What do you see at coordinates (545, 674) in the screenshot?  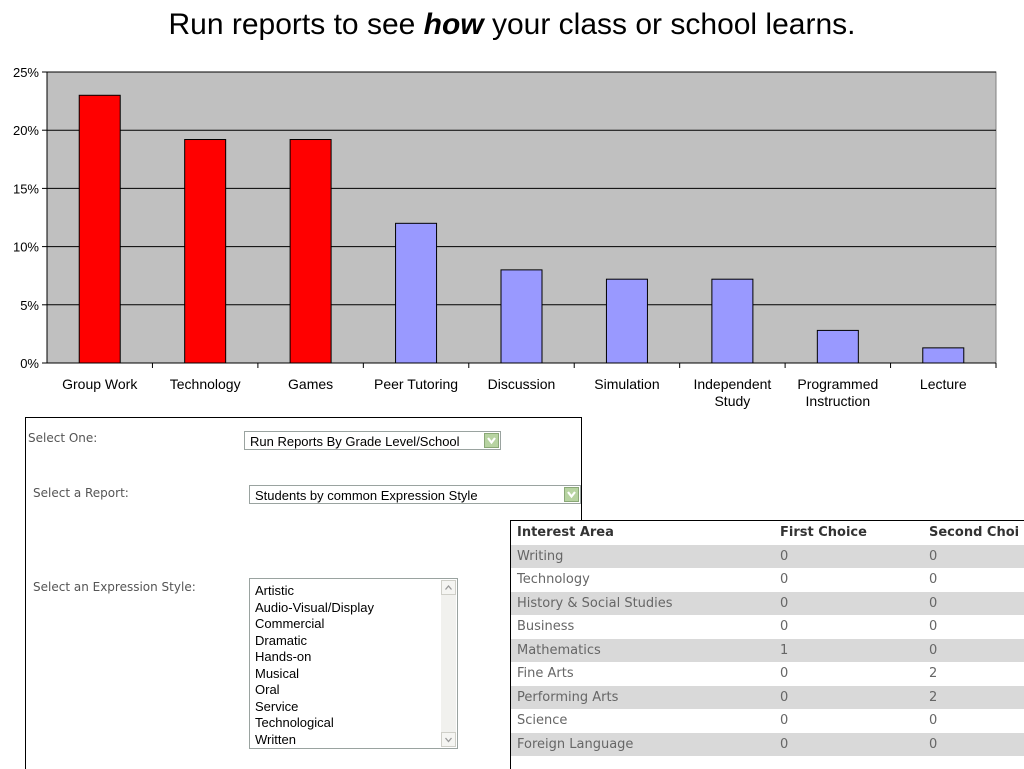 I see `table-cell: Fine Arts` at bounding box center [545, 674].